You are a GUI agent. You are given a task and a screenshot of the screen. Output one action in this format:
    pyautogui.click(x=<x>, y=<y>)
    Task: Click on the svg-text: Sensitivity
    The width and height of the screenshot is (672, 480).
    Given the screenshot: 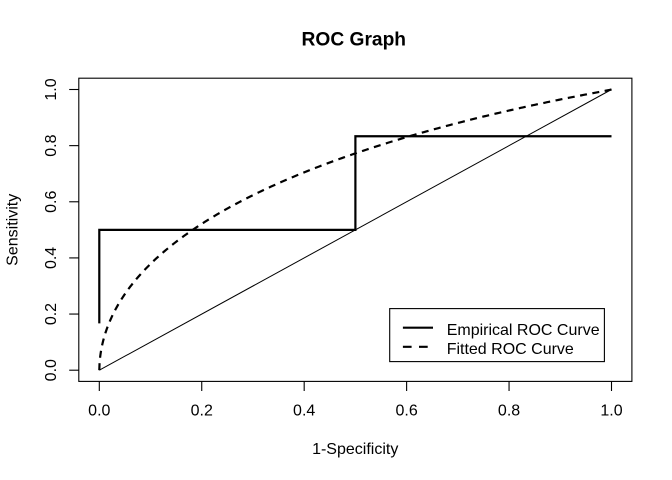 What is the action you would take?
    pyautogui.click(x=13, y=230)
    